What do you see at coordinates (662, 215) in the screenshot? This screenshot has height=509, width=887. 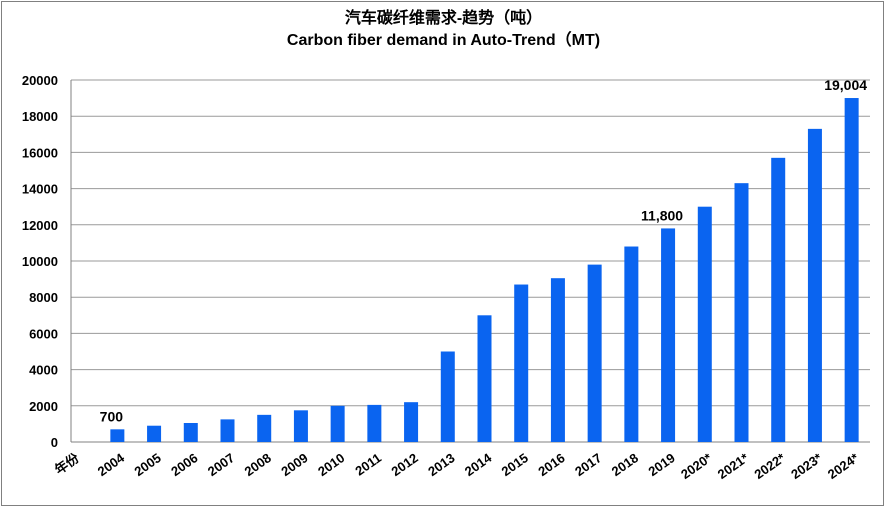 I see `data-label: 11,800` at bounding box center [662, 215].